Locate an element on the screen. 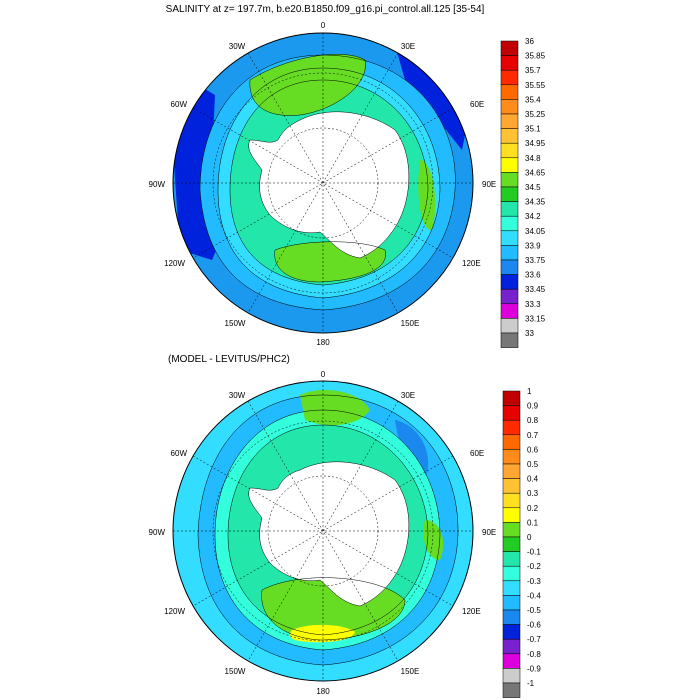  legend-label: 35.25 is located at coordinates (535, 114).